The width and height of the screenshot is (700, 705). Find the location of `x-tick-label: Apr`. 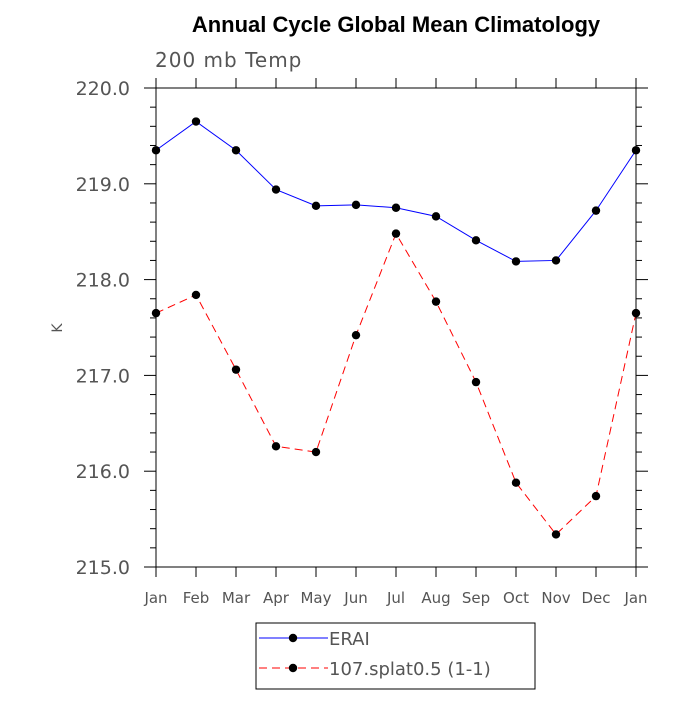

x-tick-label: Apr is located at coordinates (276, 598).